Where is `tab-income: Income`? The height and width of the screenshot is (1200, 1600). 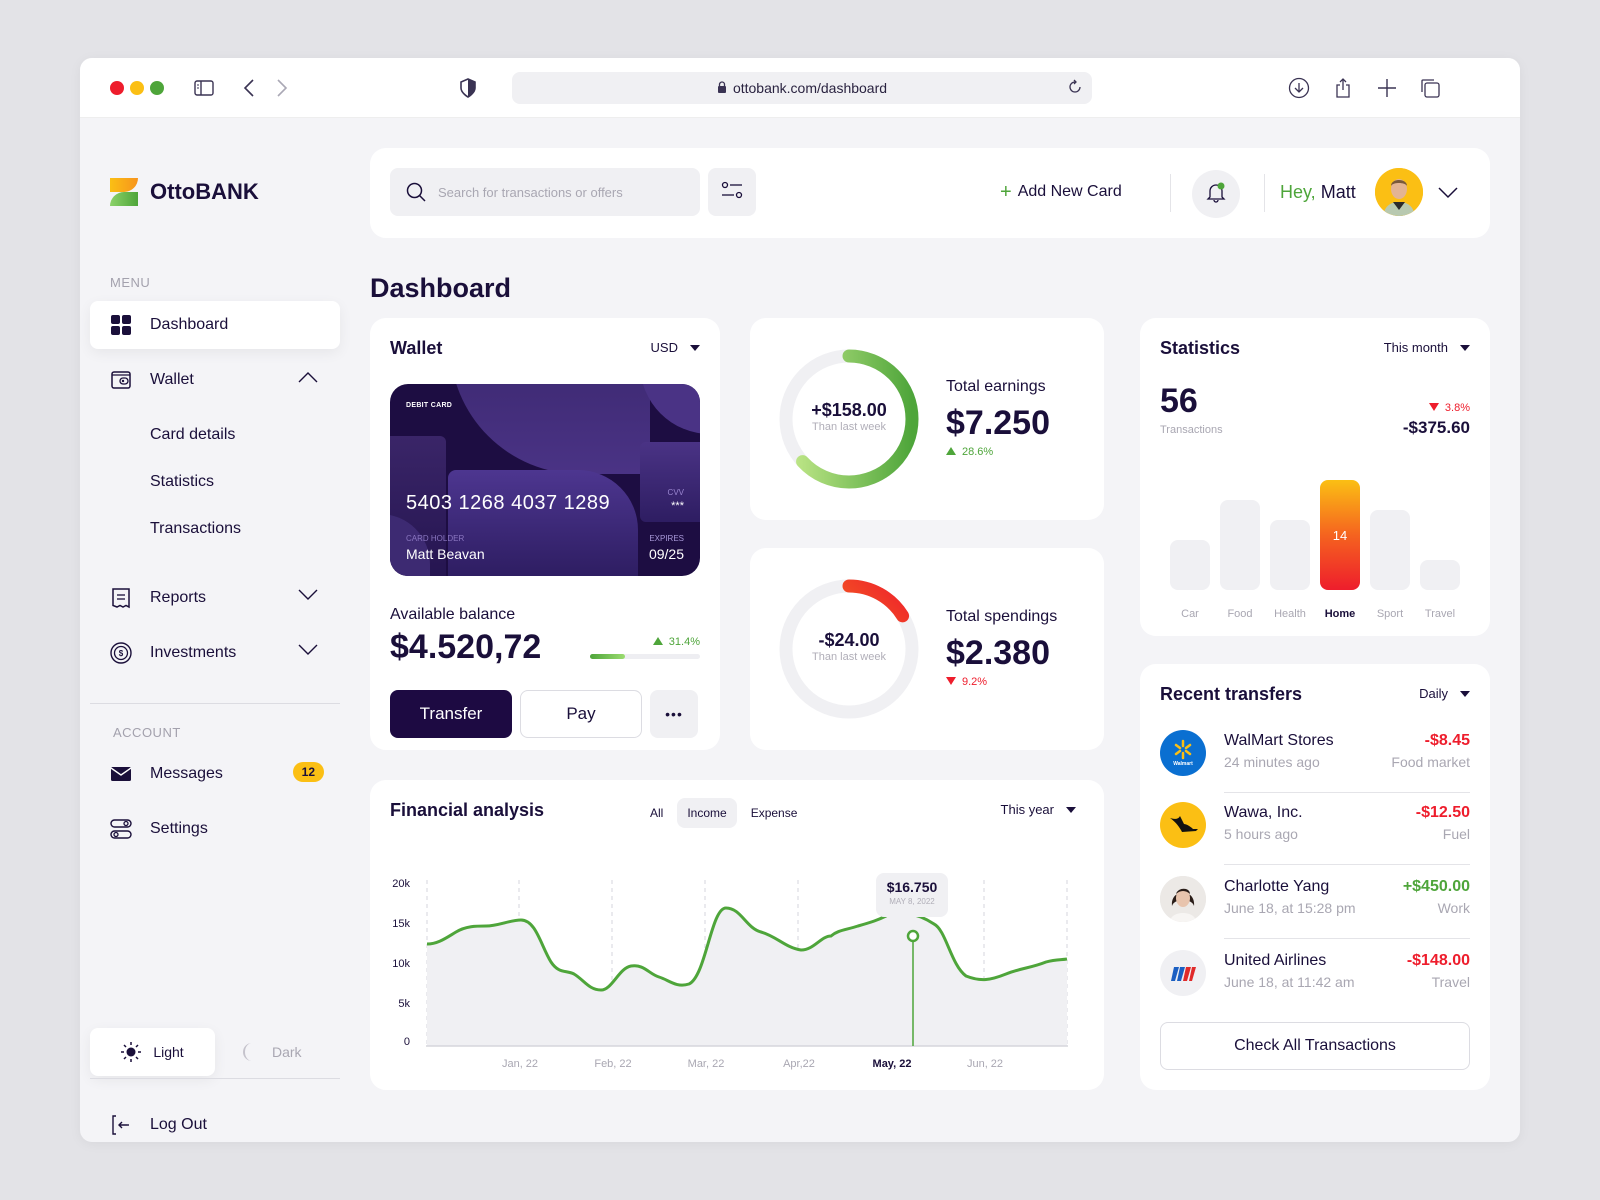 tab-income: Income is located at coordinates (707, 813).